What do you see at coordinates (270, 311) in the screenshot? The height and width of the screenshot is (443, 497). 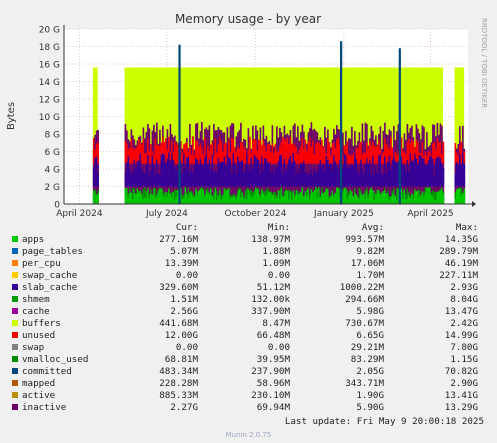 I see `legend-min: 337.90M` at bounding box center [270, 311].